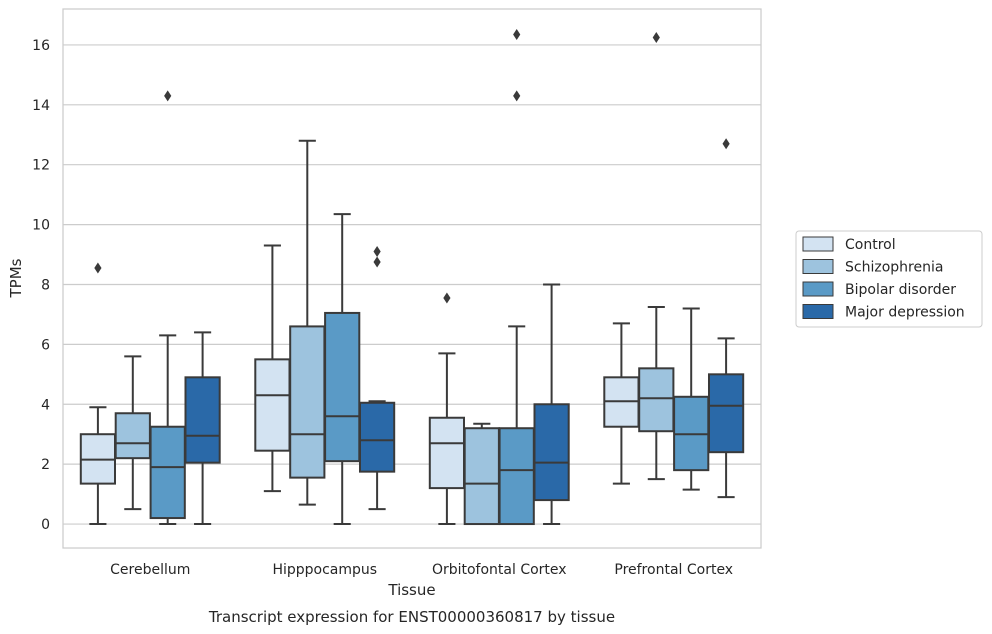 The height and width of the screenshot is (634, 992). I want to click on x-tick-label: Orbitofontal Cortex, so click(499, 570).